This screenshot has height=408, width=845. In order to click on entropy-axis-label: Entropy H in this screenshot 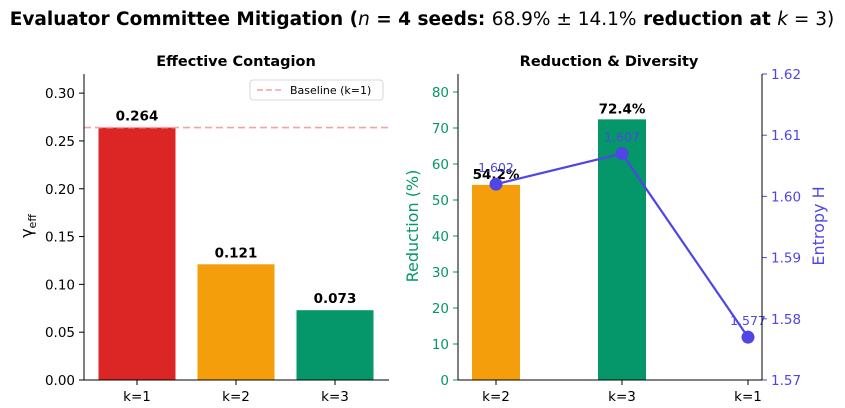, I will do `click(818, 225)`.